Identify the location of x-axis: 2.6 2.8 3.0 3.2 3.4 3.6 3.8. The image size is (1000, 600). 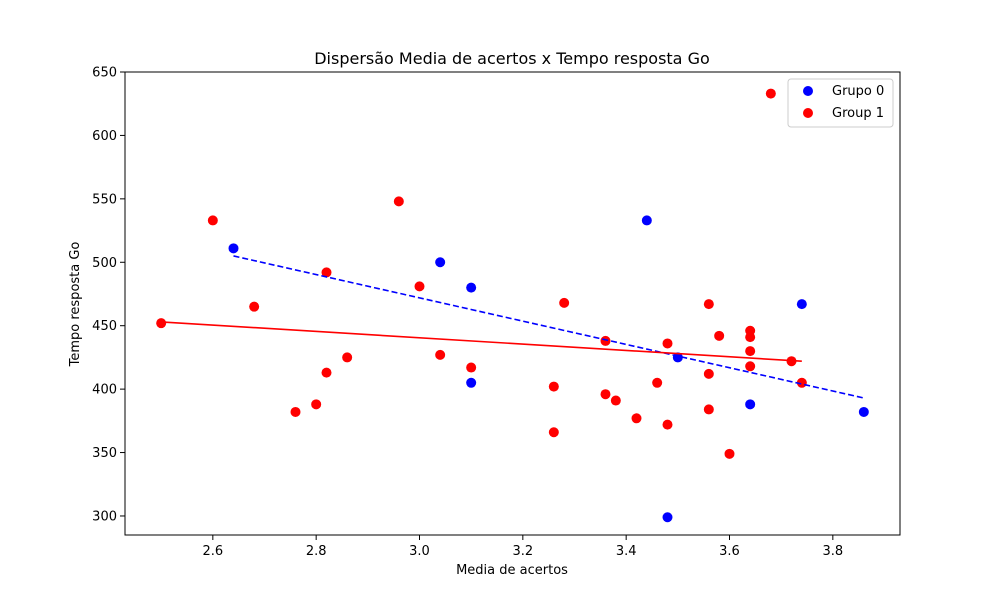
(522, 547).